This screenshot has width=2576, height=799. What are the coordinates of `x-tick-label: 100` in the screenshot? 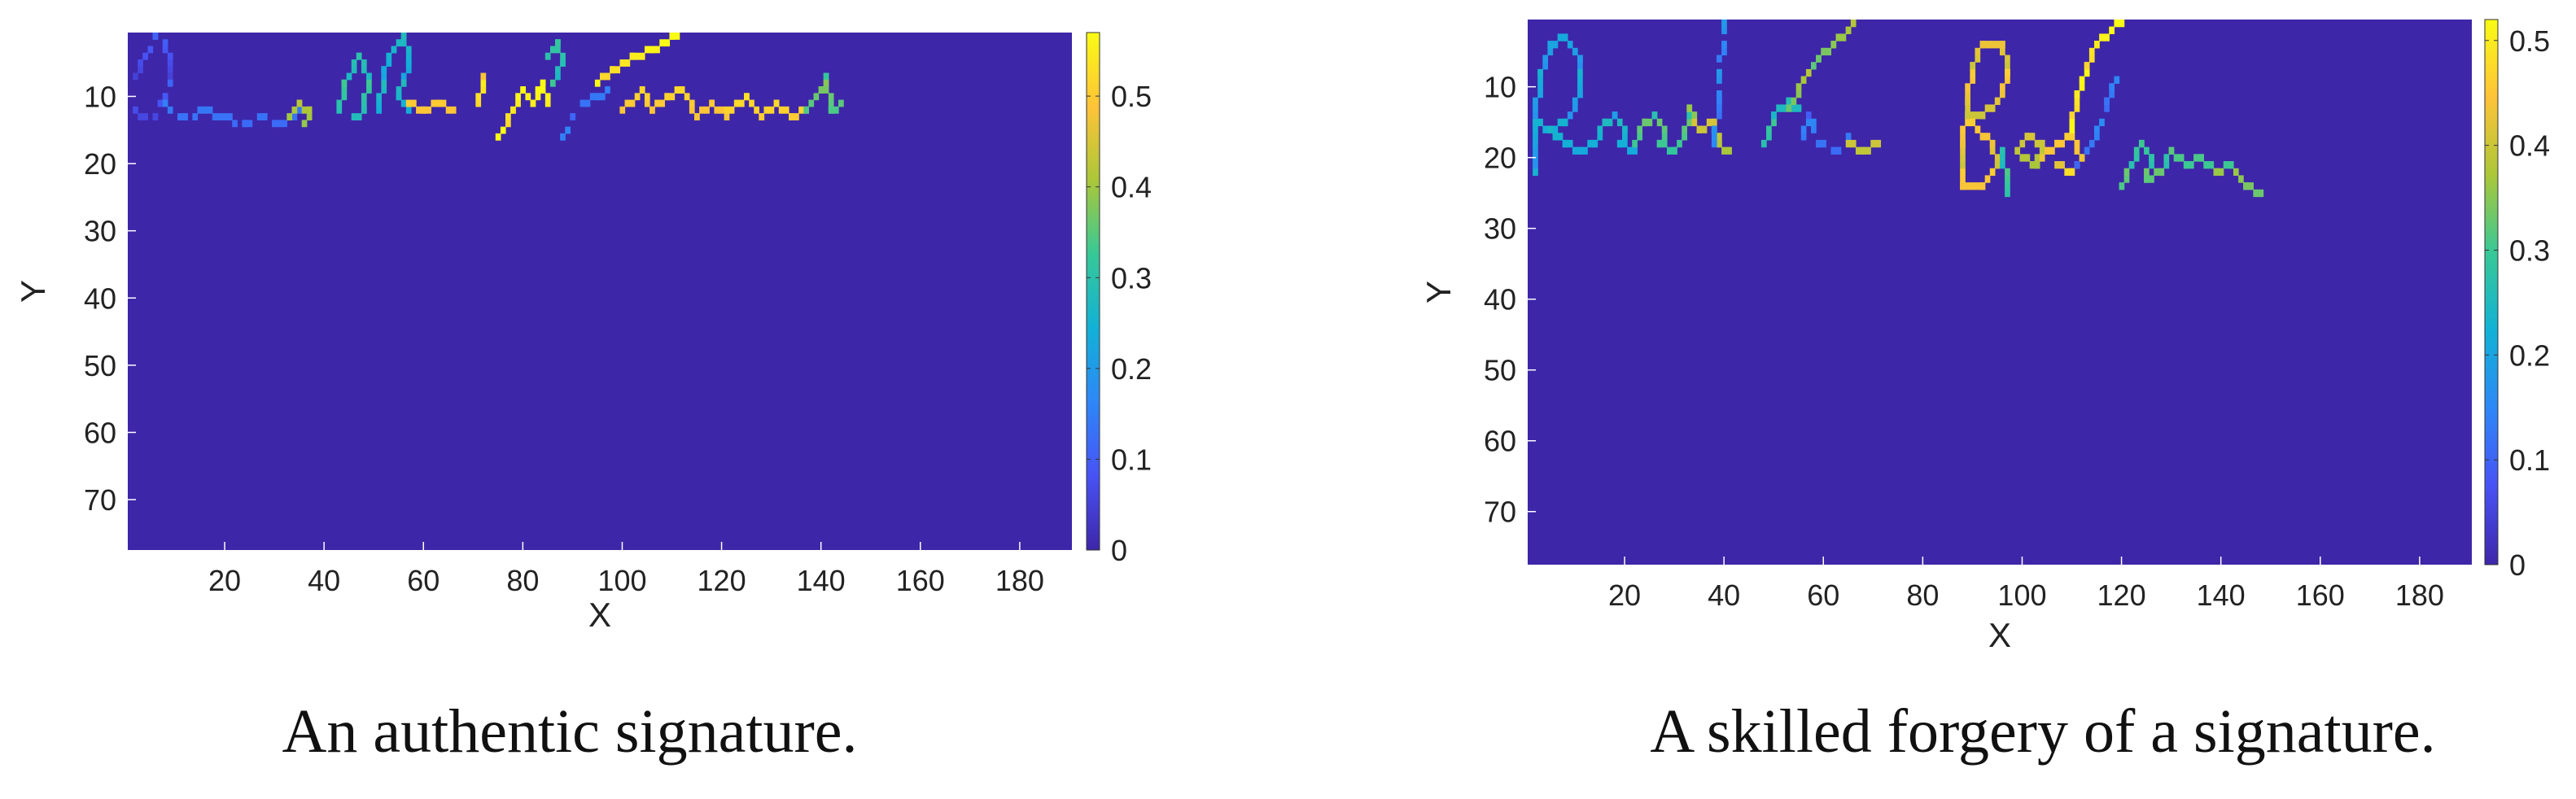 It's located at (2021, 595).